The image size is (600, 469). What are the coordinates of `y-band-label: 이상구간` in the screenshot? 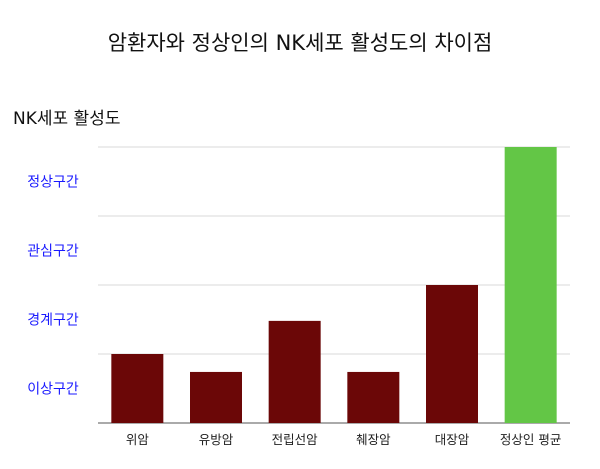 It's located at (53, 390).